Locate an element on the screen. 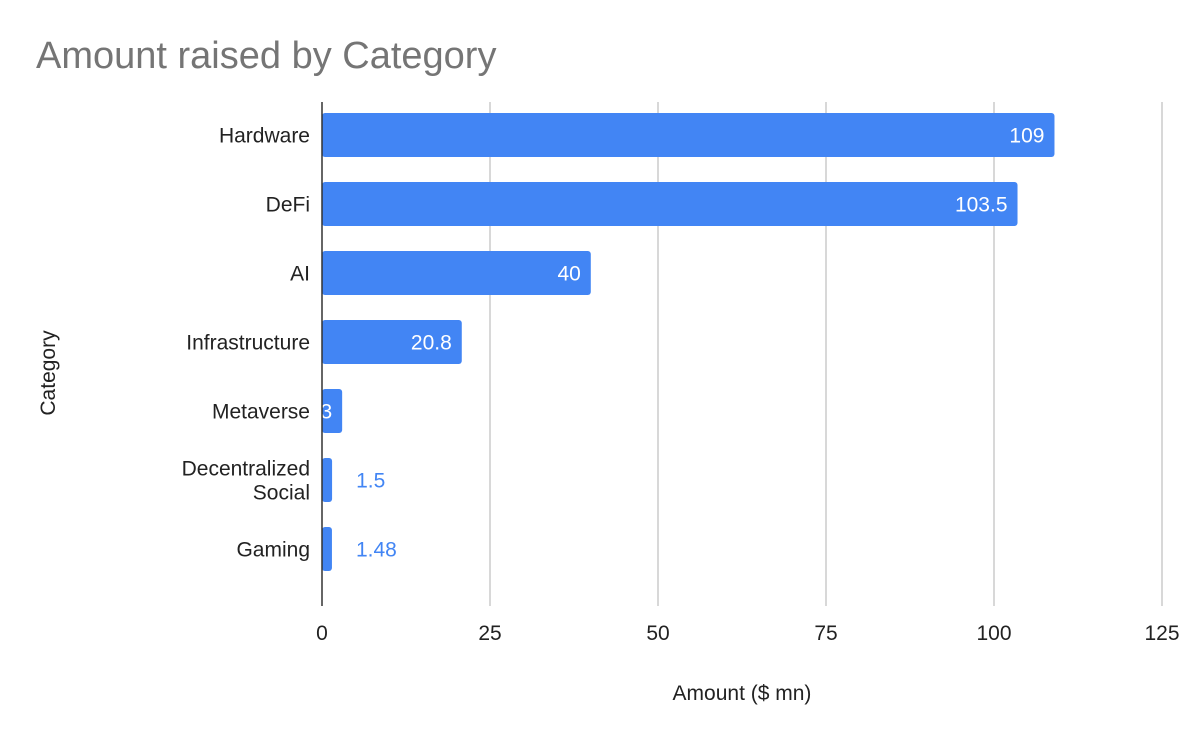 This screenshot has width=1200, height=742. category-label: DeFi is located at coordinates (288, 205).